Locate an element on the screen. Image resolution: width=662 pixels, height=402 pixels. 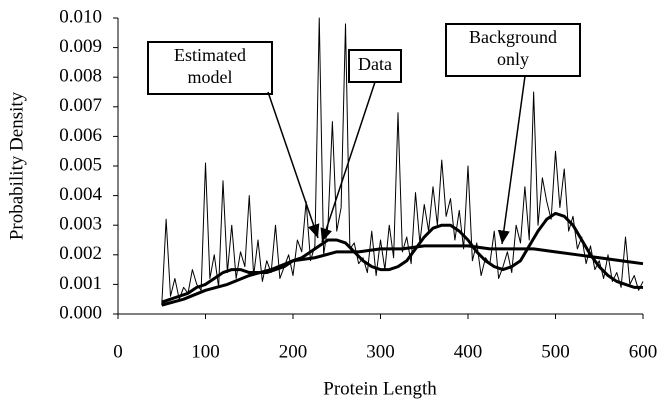
annotation: Data is located at coordinates (361, 146).